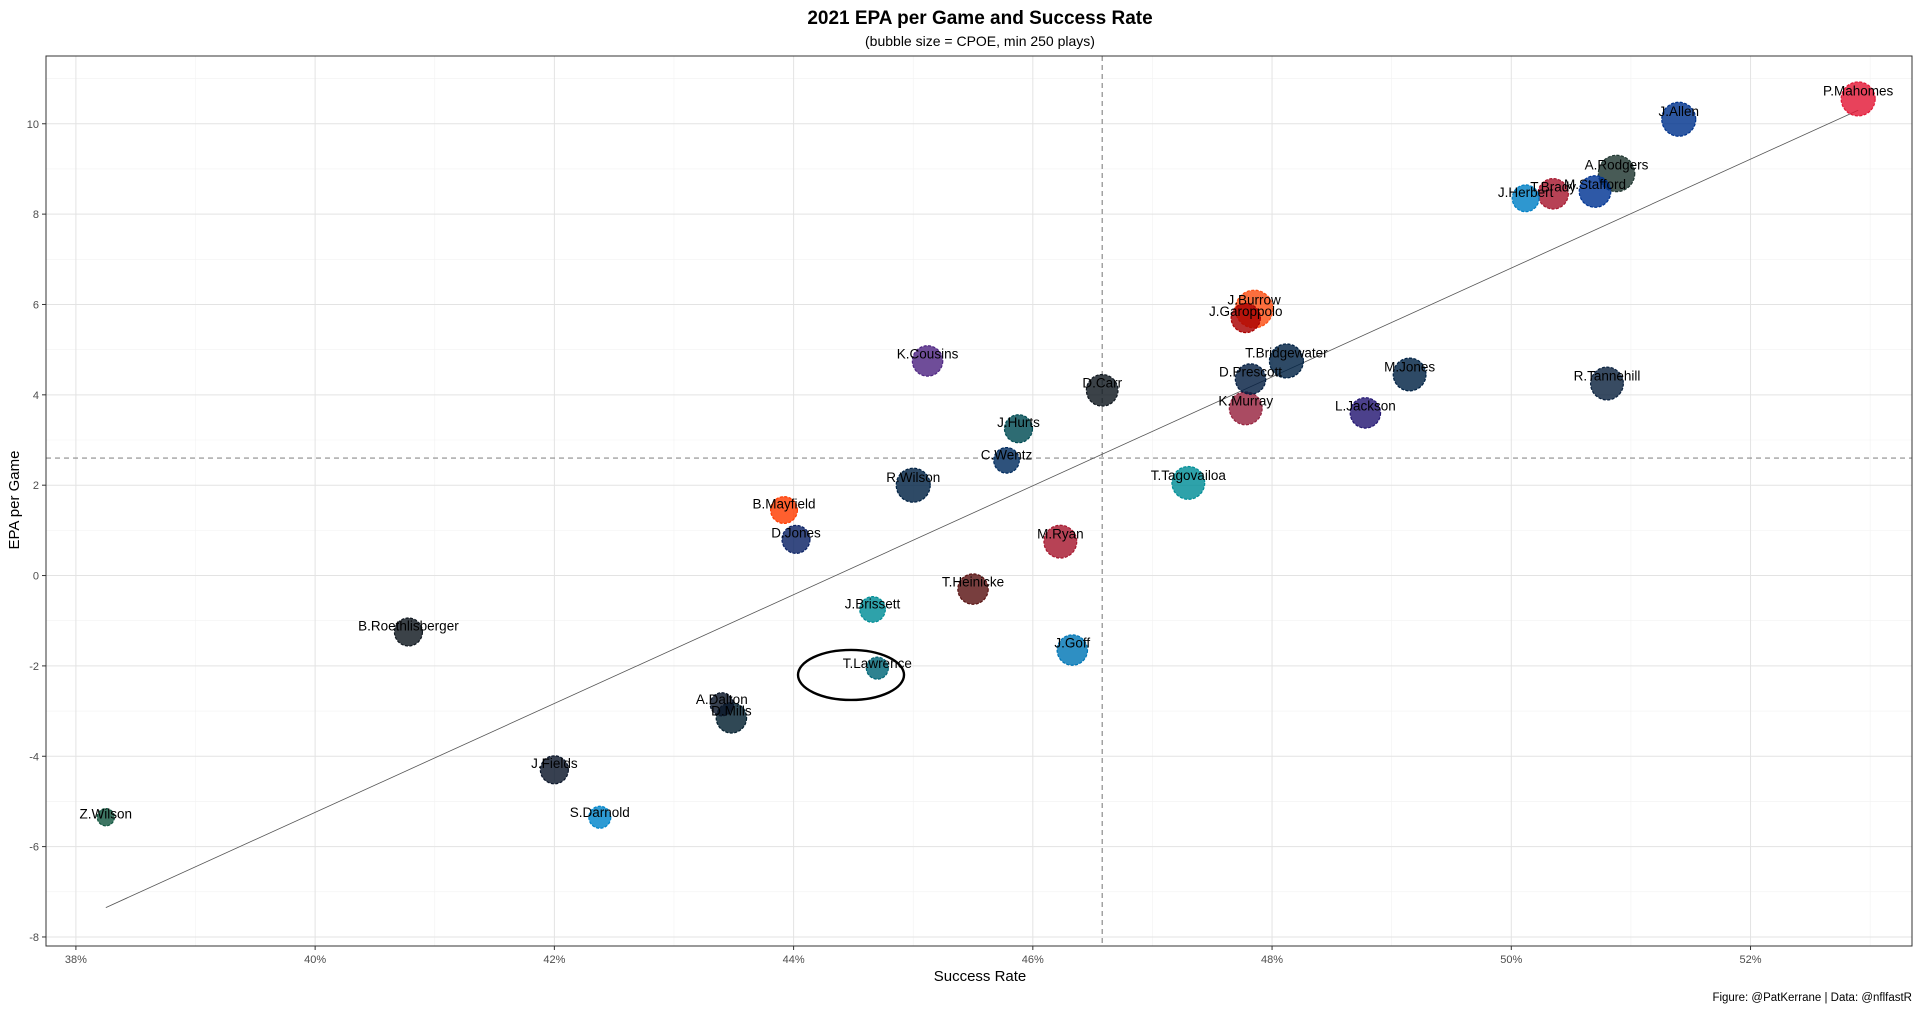  What do you see at coordinates (1812, 998) in the screenshot?
I see `chart-caption: Figure: @PatKerrane | Data: @nflfastR` at bounding box center [1812, 998].